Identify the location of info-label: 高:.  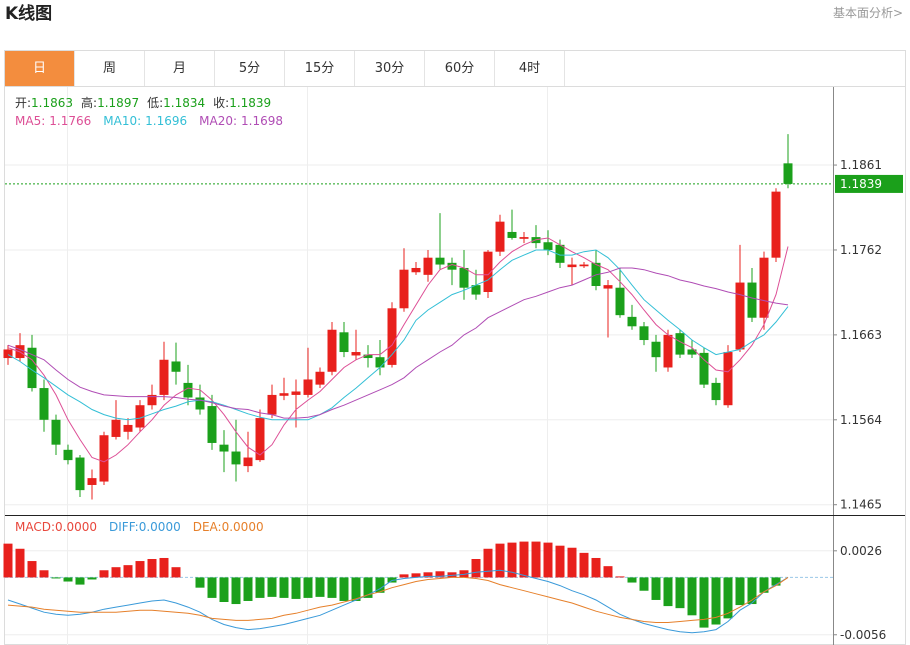
(89, 102).